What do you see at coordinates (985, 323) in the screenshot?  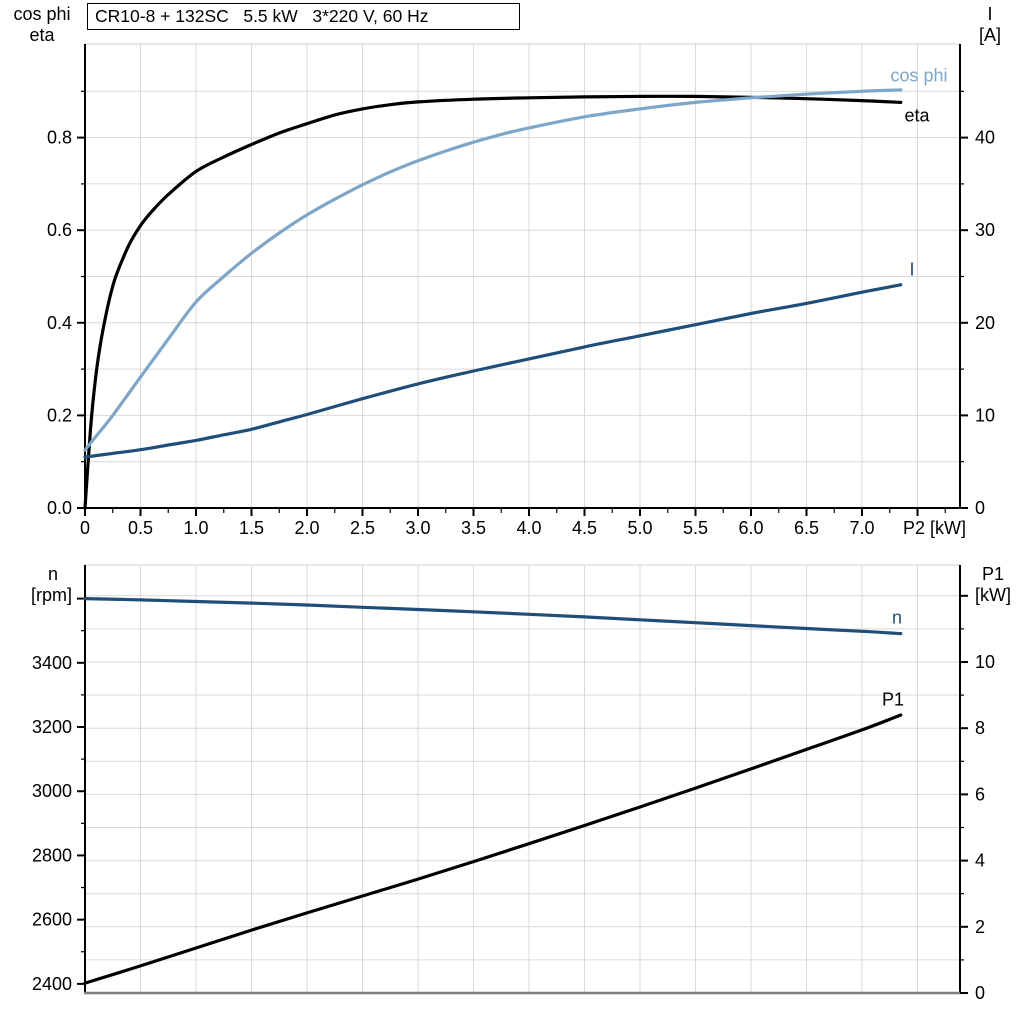 I see `right-tick-label: 20` at bounding box center [985, 323].